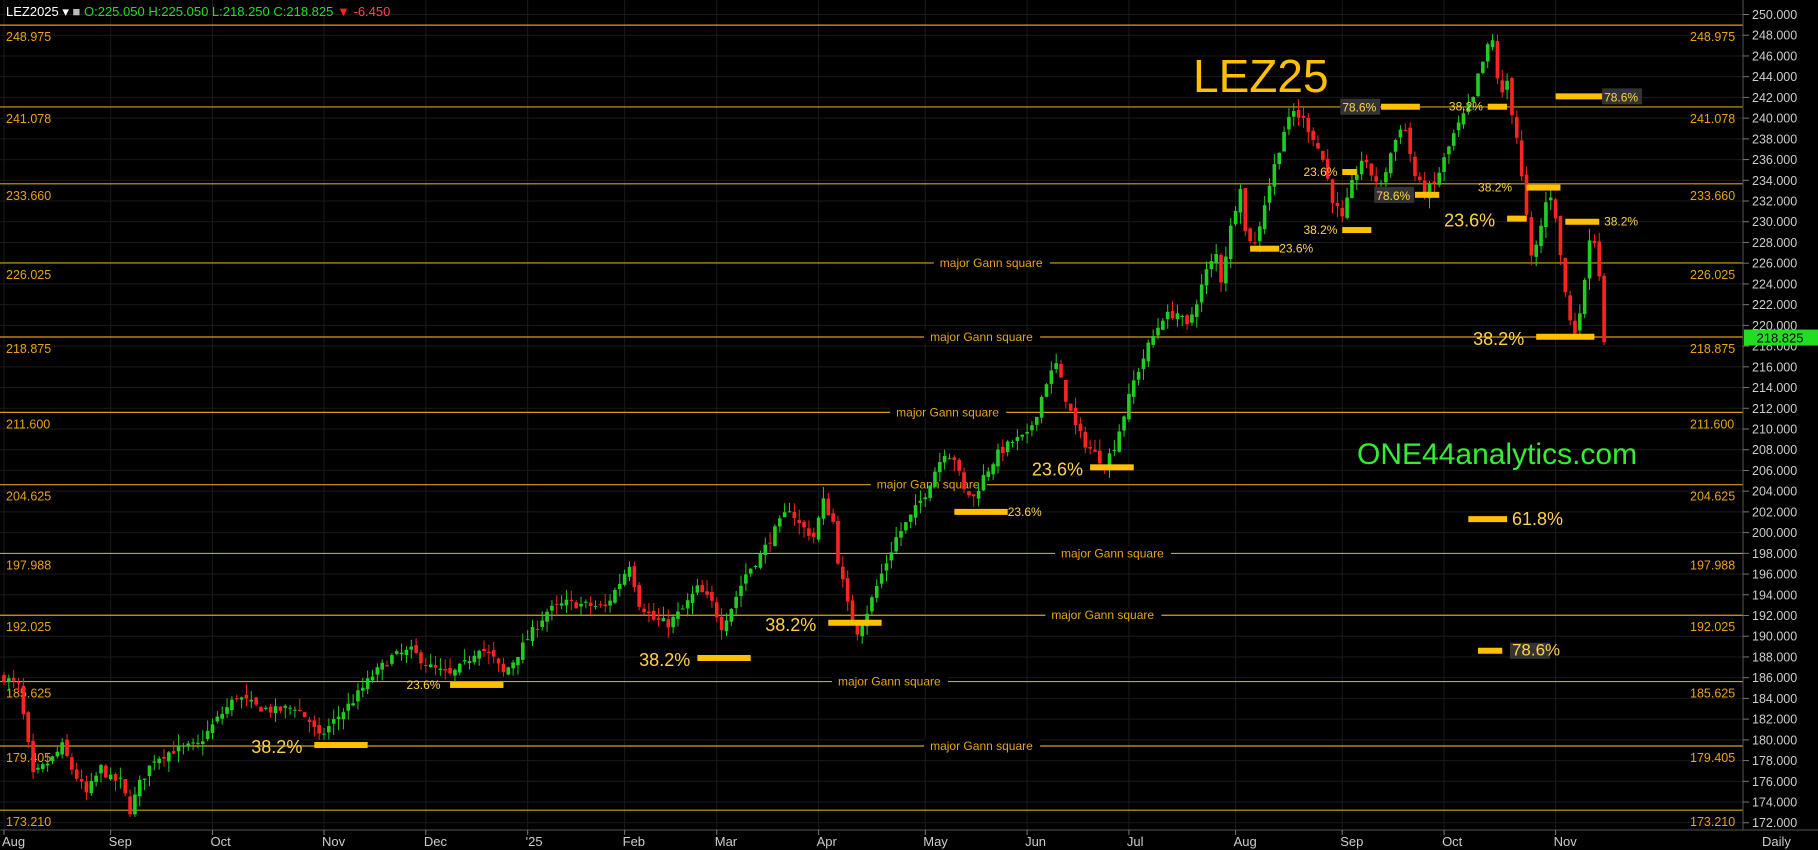 The height and width of the screenshot is (850, 1818). I want to click on symbol: LEZ2025, so click(32, 11).